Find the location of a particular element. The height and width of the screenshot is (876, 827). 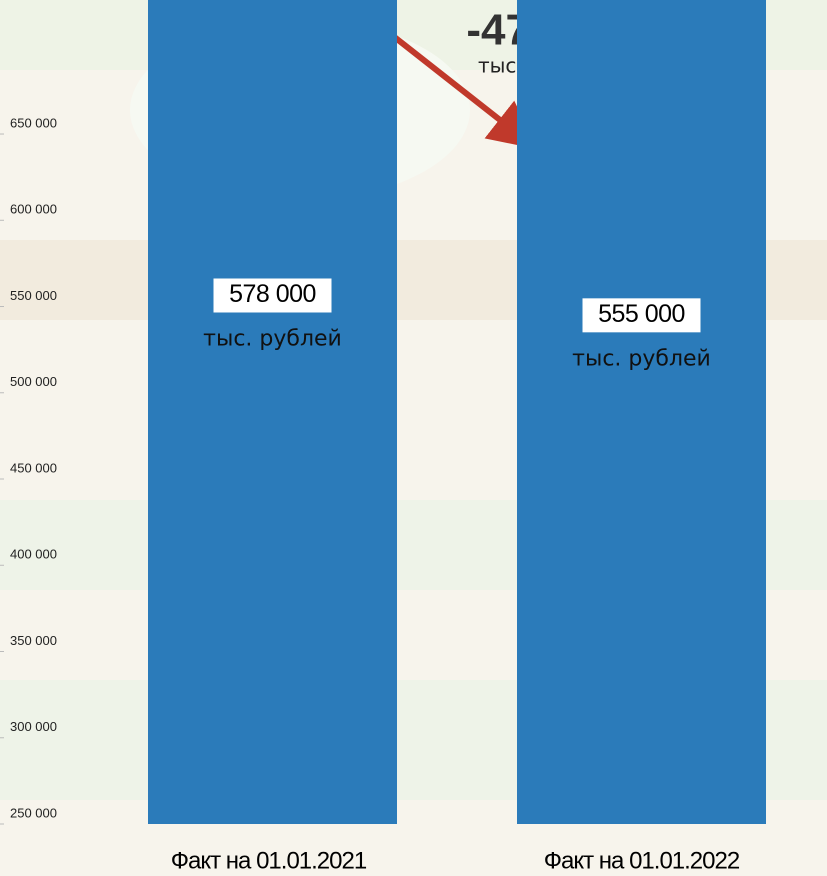

y-tick-label: 300 000 is located at coordinates (33, 726).